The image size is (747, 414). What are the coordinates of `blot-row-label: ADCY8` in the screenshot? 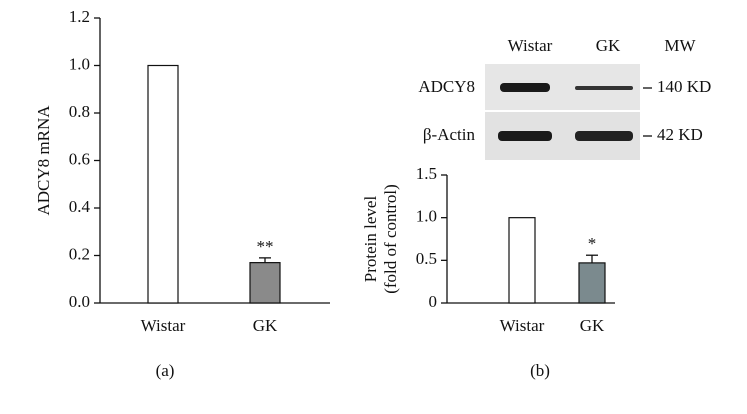 It's located at (446, 86).